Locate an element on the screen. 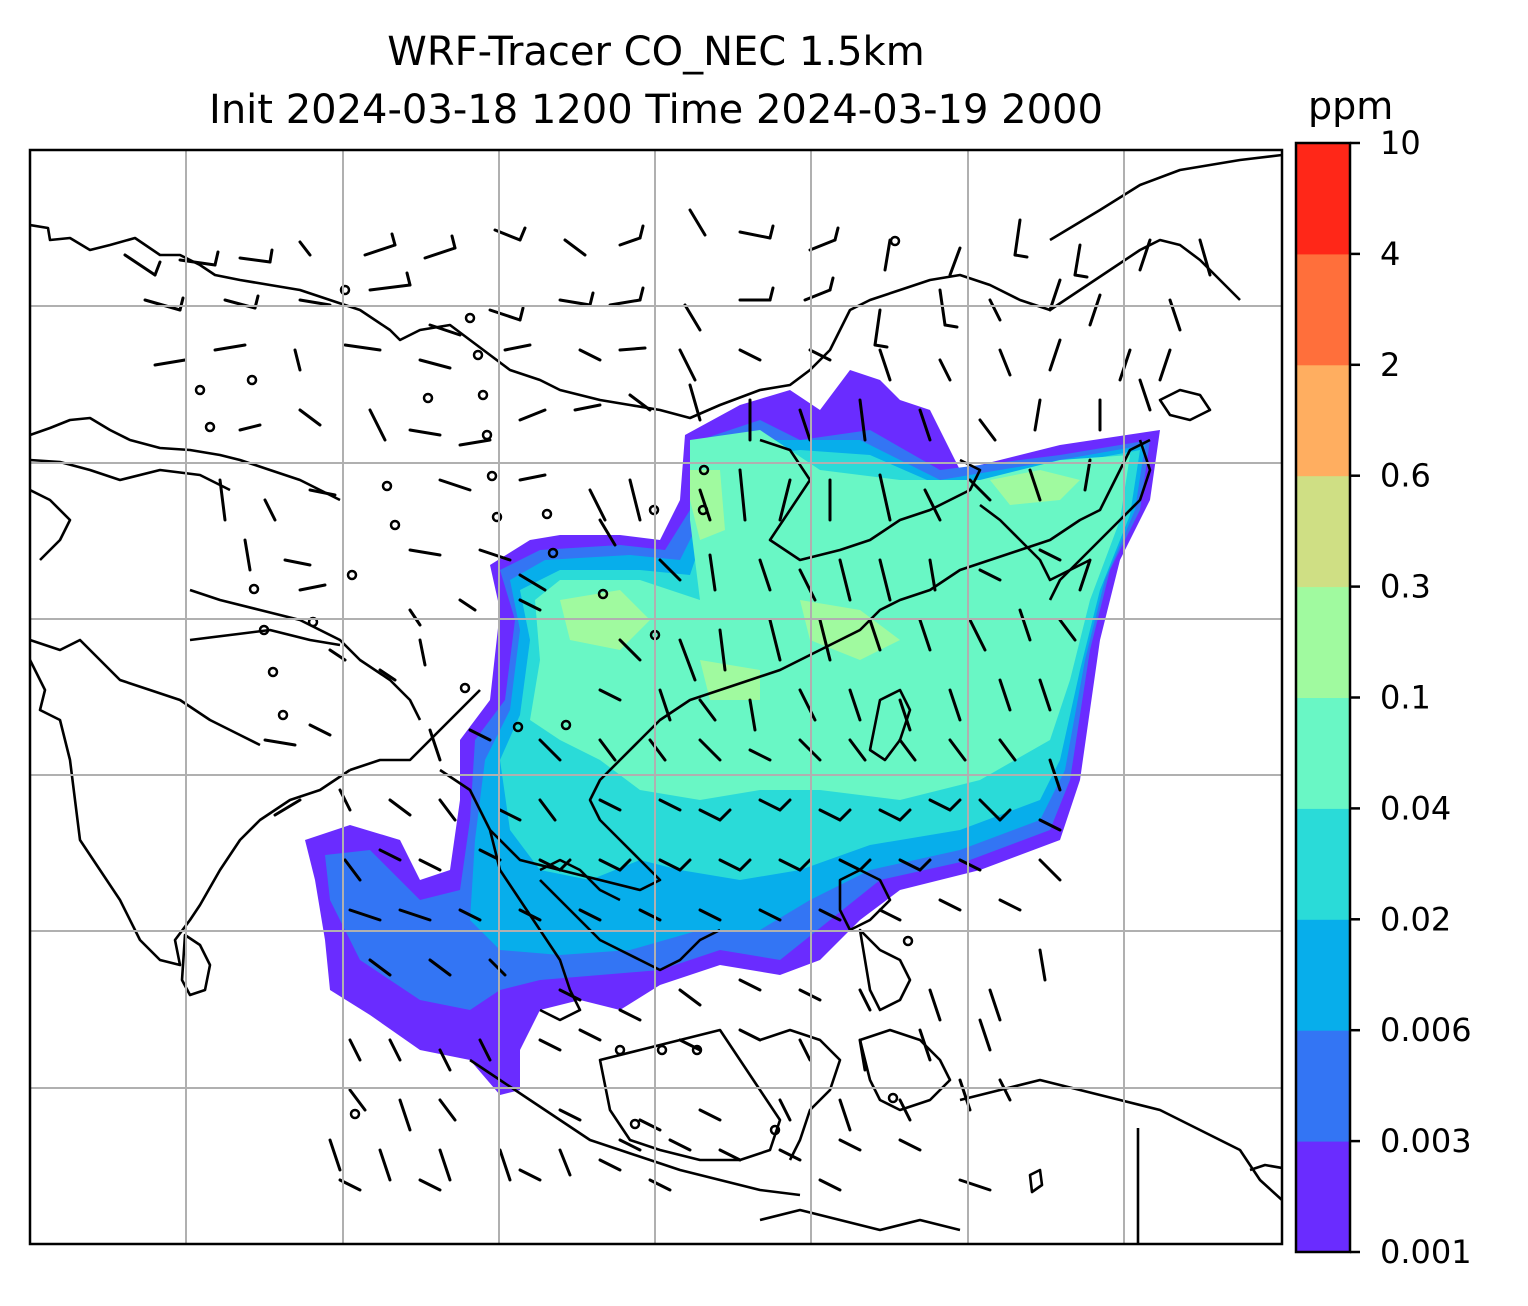  colorbar-tick-label: 0.04 is located at coordinates (1415, 808).